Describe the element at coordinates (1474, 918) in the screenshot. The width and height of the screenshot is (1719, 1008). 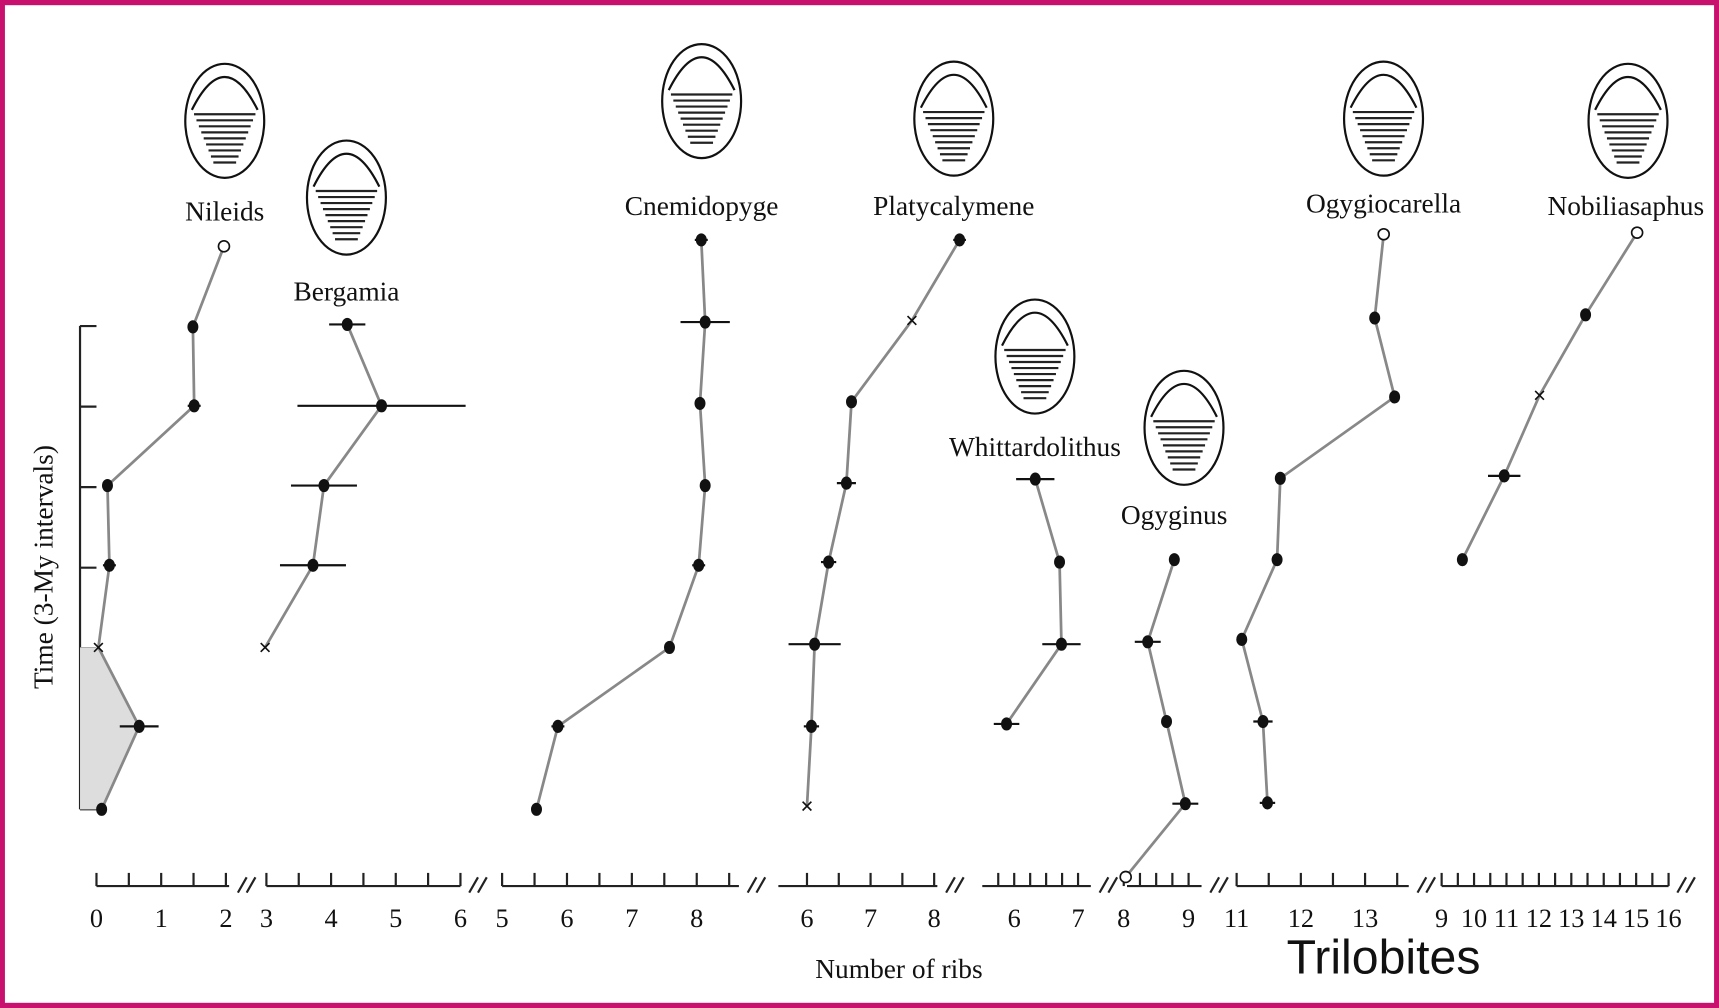
I see `x-tick-label: 10` at that location.